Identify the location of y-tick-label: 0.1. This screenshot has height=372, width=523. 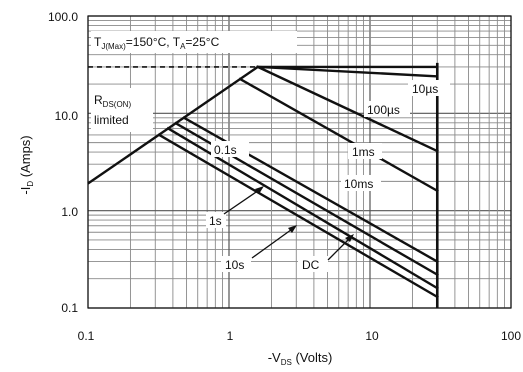
(69, 308).